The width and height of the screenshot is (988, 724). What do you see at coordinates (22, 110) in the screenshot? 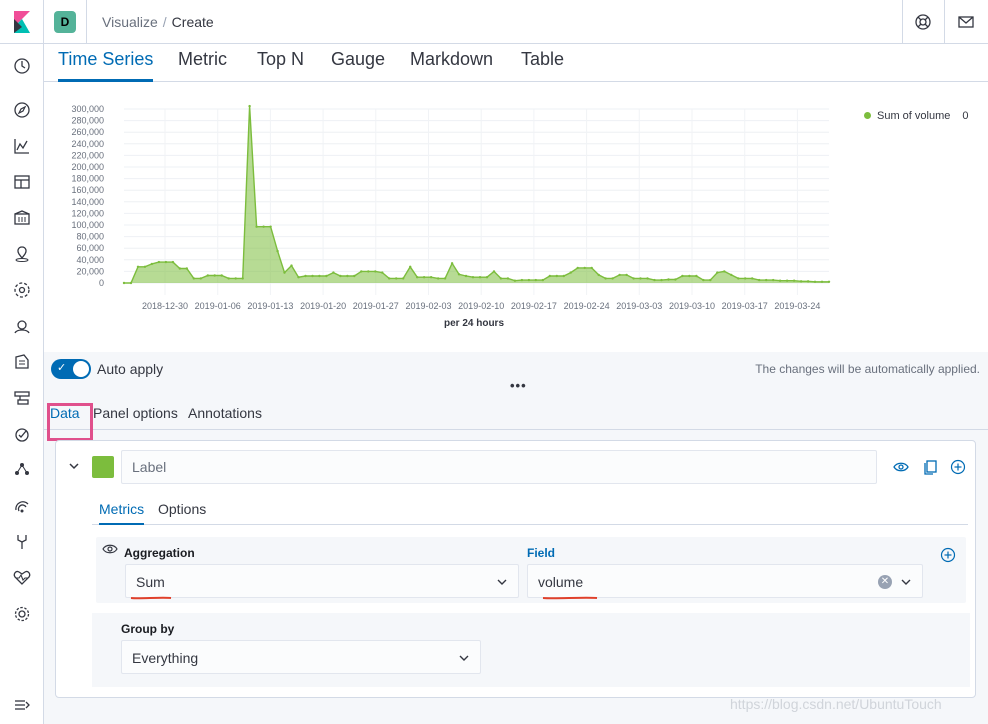
I see `discover-compass-icon` at bounding box center [22, 110].